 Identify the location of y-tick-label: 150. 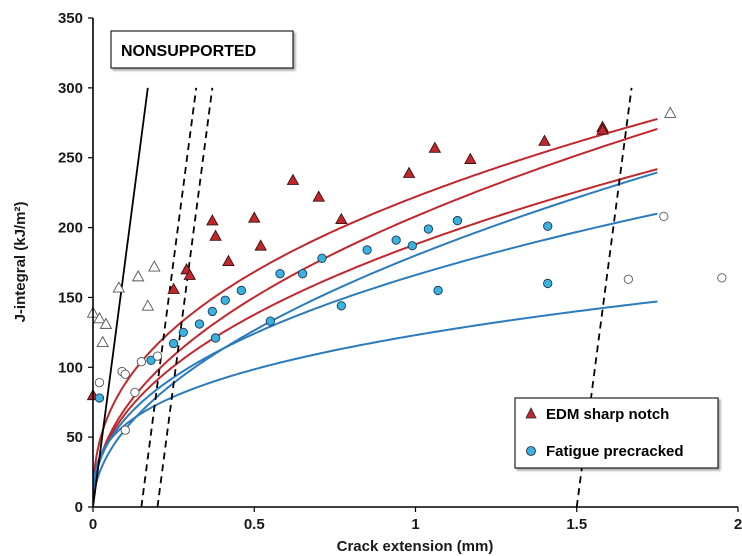
(70, 297).